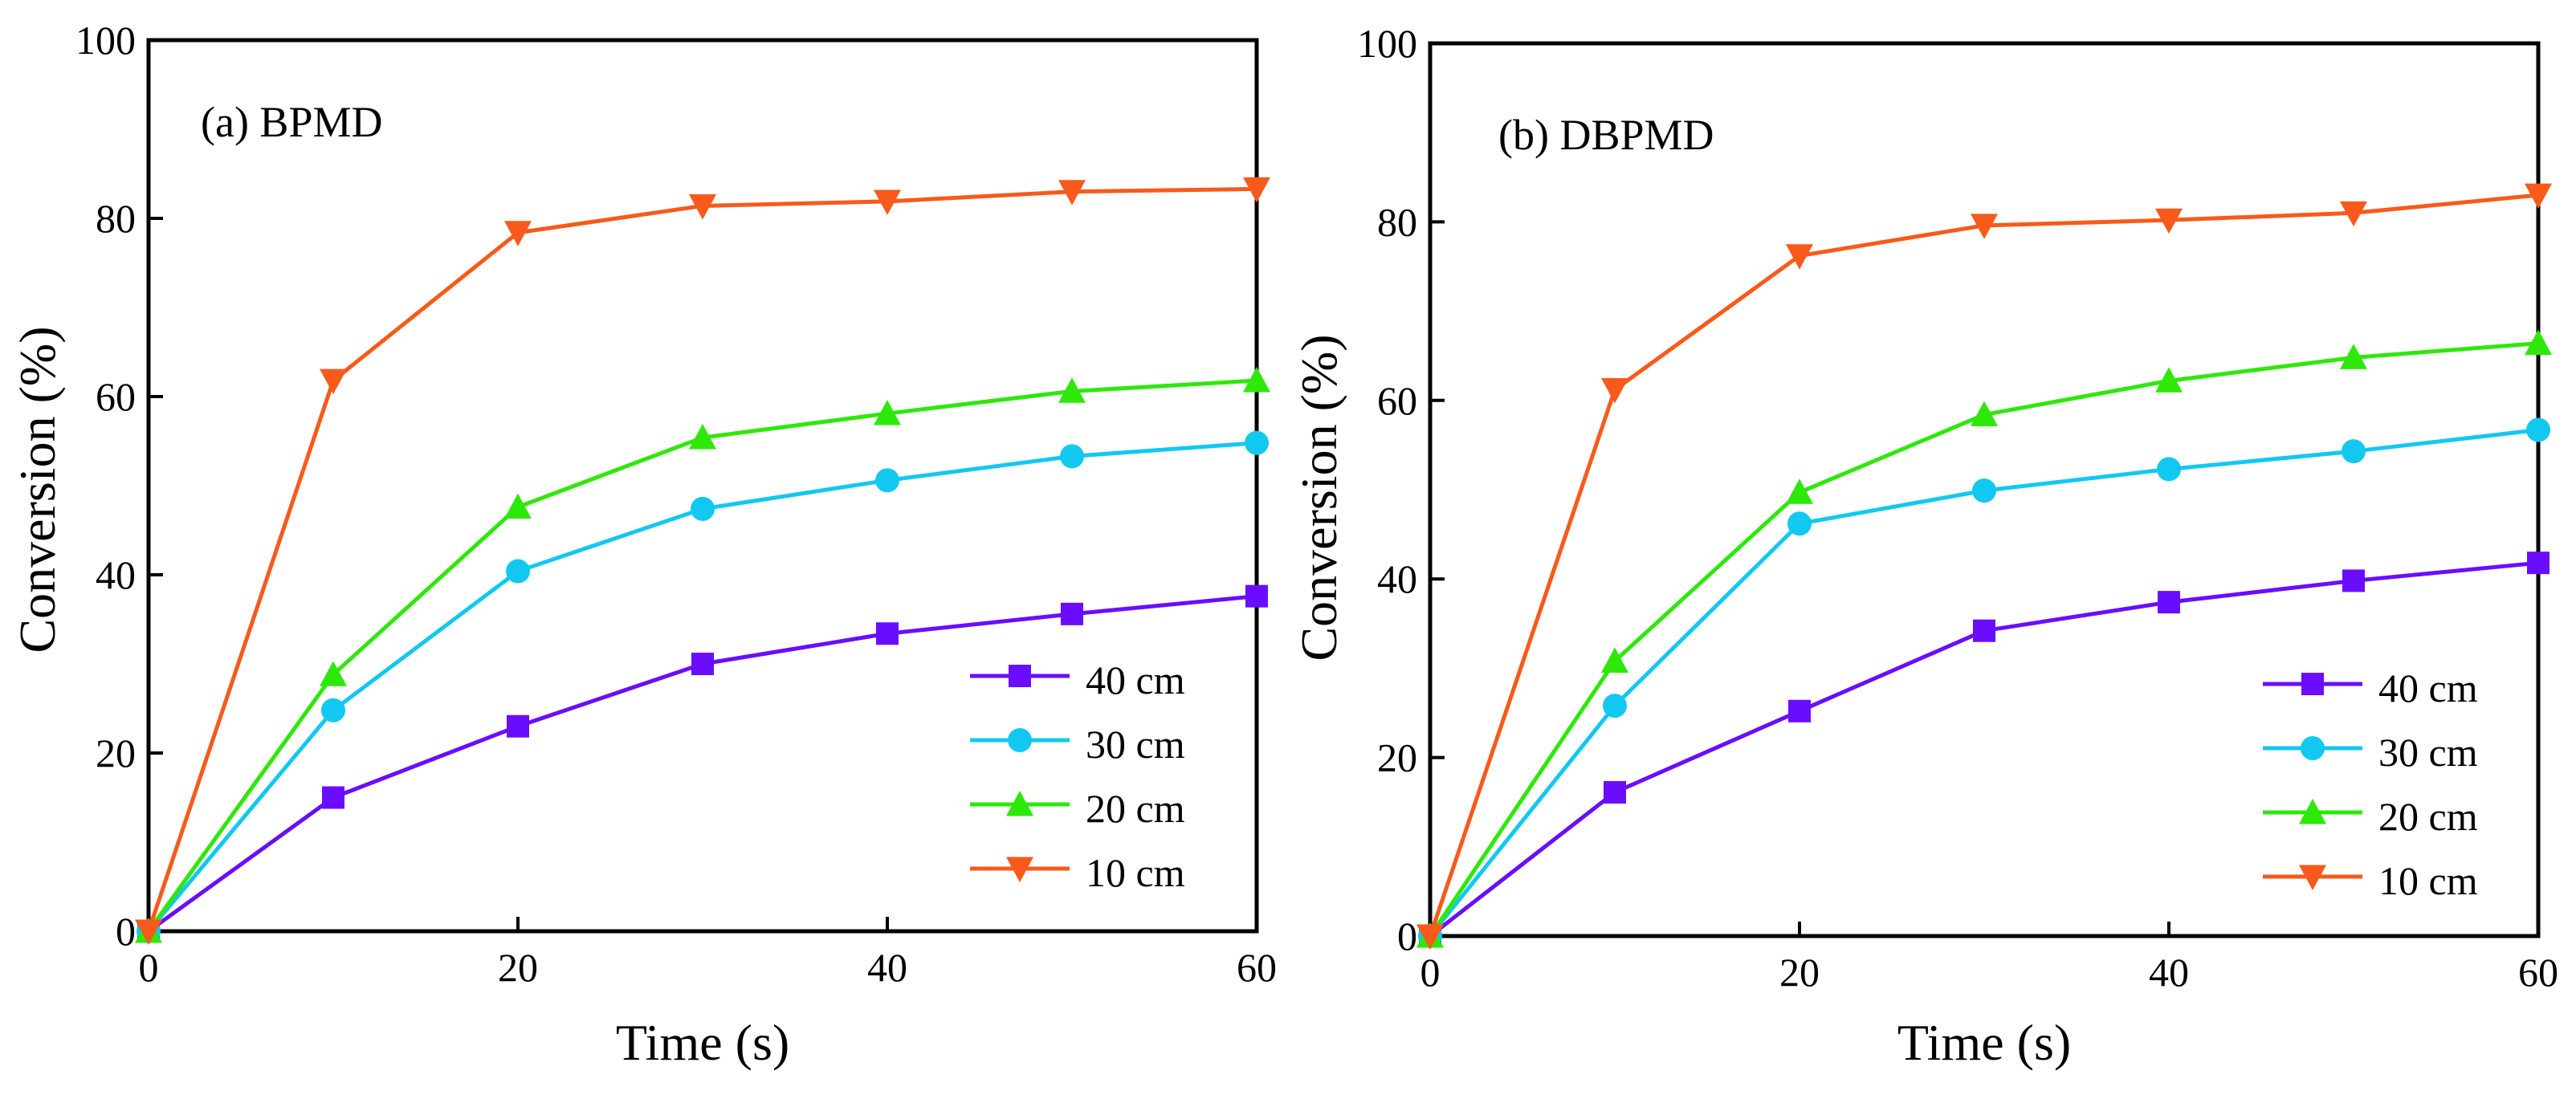  What do you see at coordinates (116, 753) in the screenshot?
I see `panel-a-y-tick-label-1: 20` at bounding box center [116, 753].